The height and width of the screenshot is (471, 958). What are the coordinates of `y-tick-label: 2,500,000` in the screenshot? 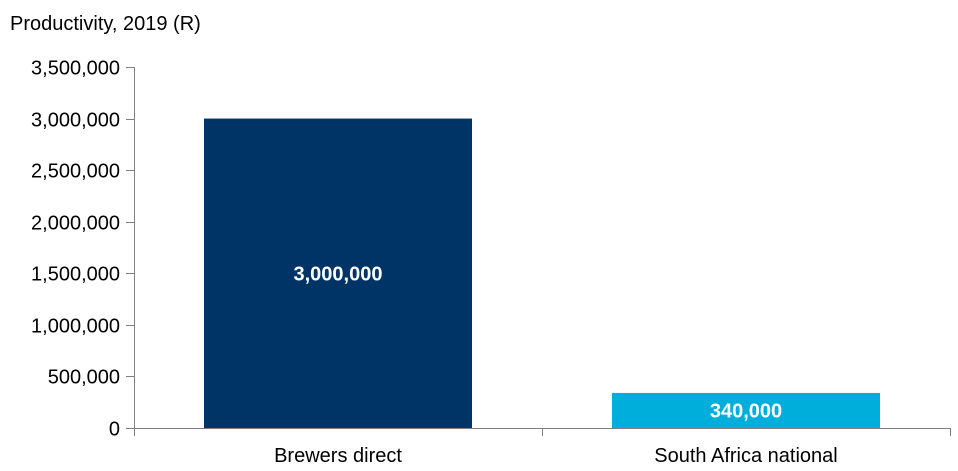 It's located at (75, 172).